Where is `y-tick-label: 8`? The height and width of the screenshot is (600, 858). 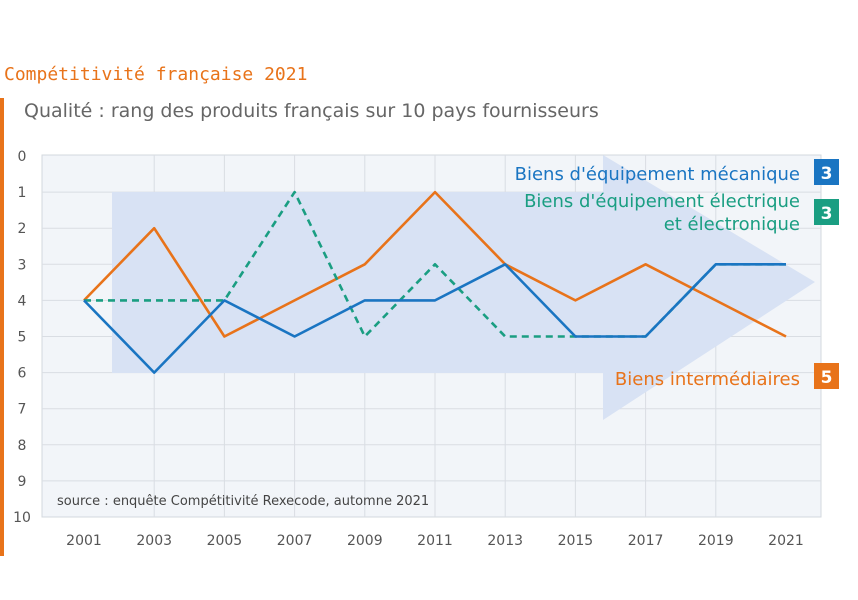
y-tick-label: 8 is located at coordinates (22, 446).